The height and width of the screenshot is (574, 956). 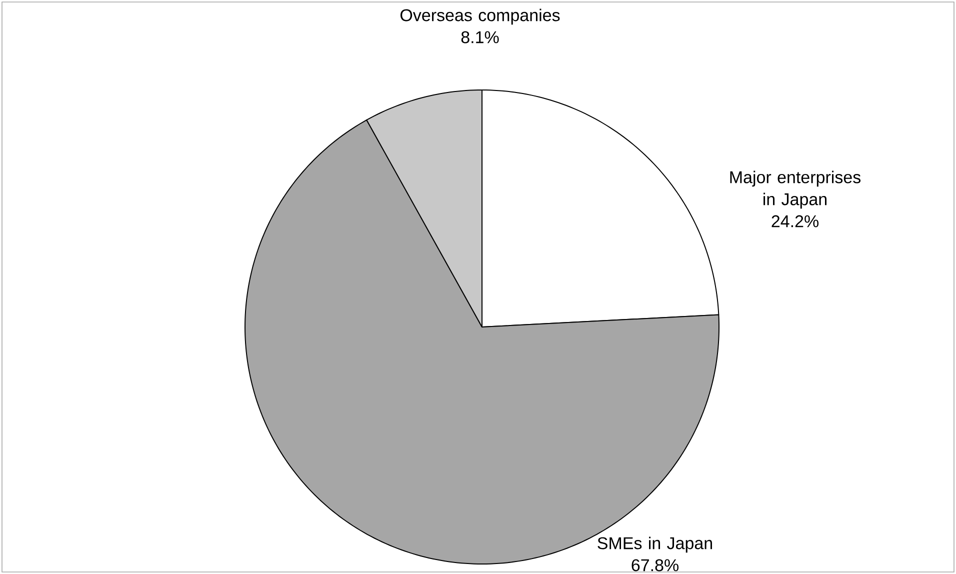 I want to click on data-label: 8.1%, so click(x=480, y=37).